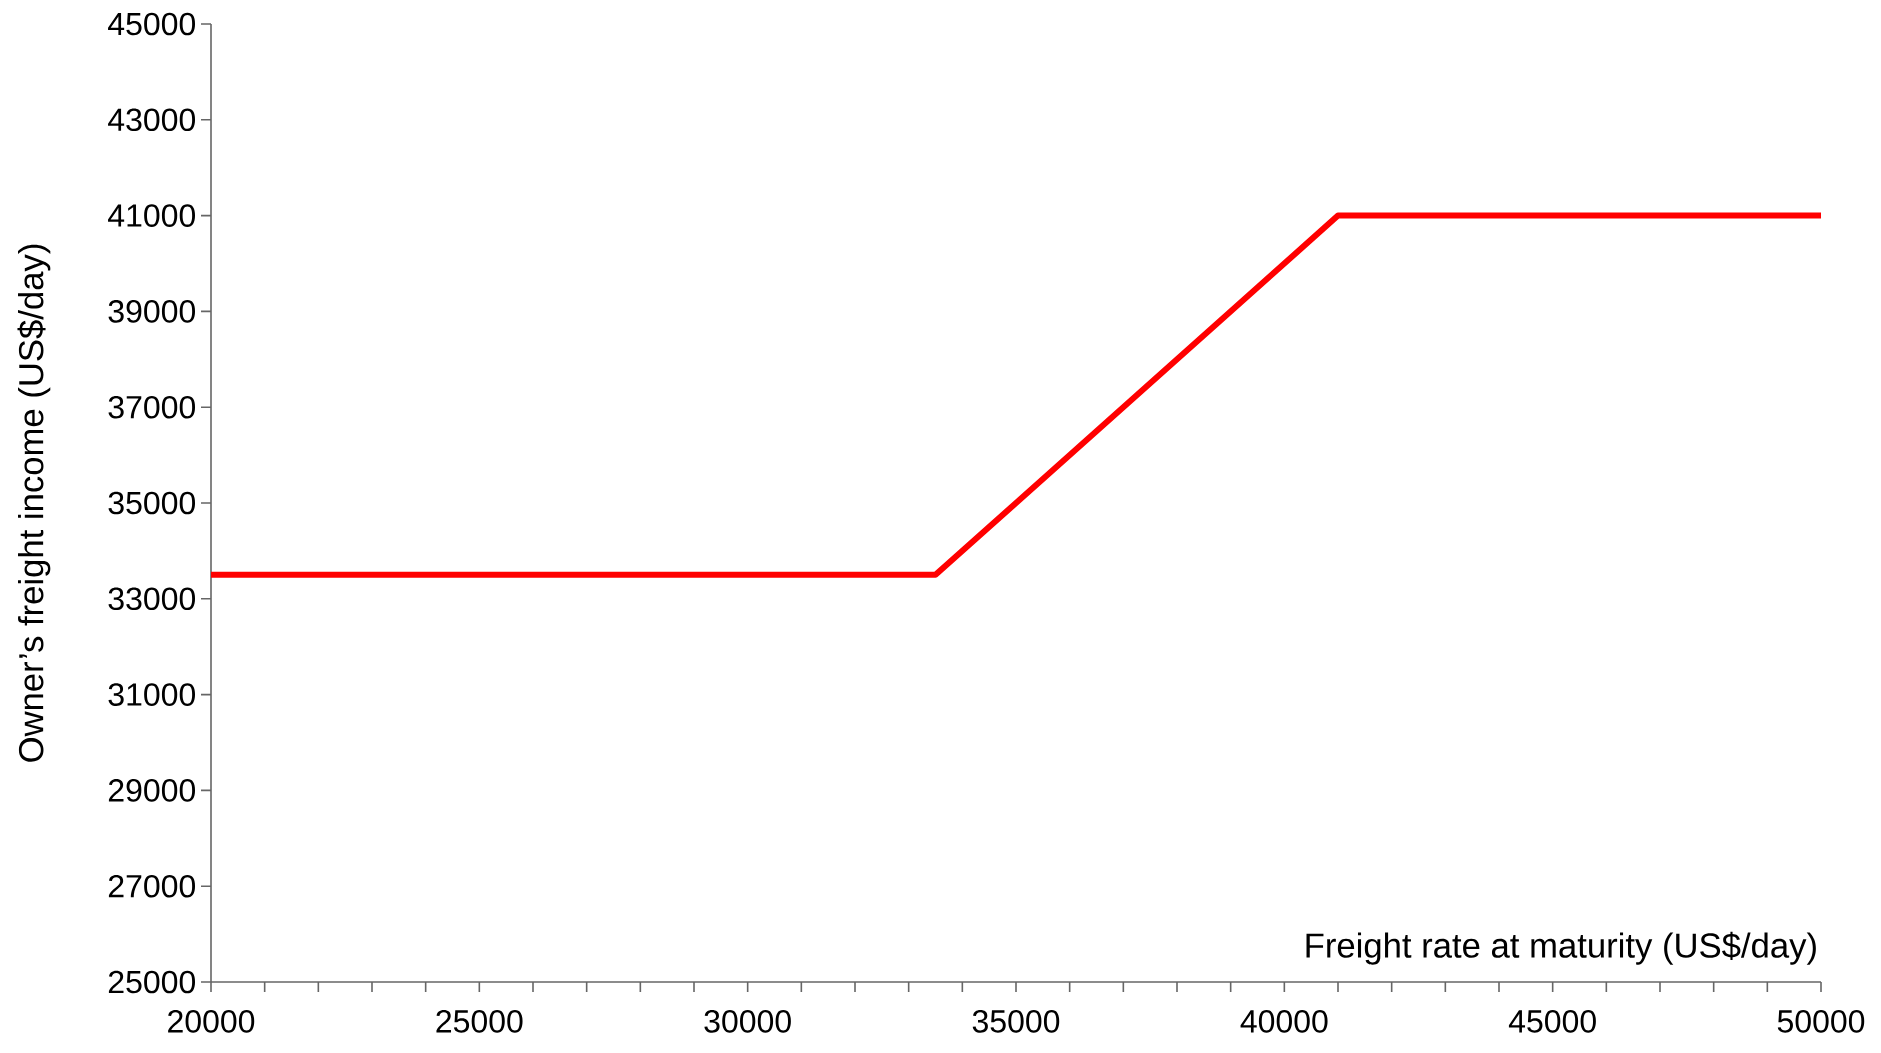 The width and height of the screenshot is (1881, 1053). I want to click on y-tick-label: 45000, so click(152, 24).